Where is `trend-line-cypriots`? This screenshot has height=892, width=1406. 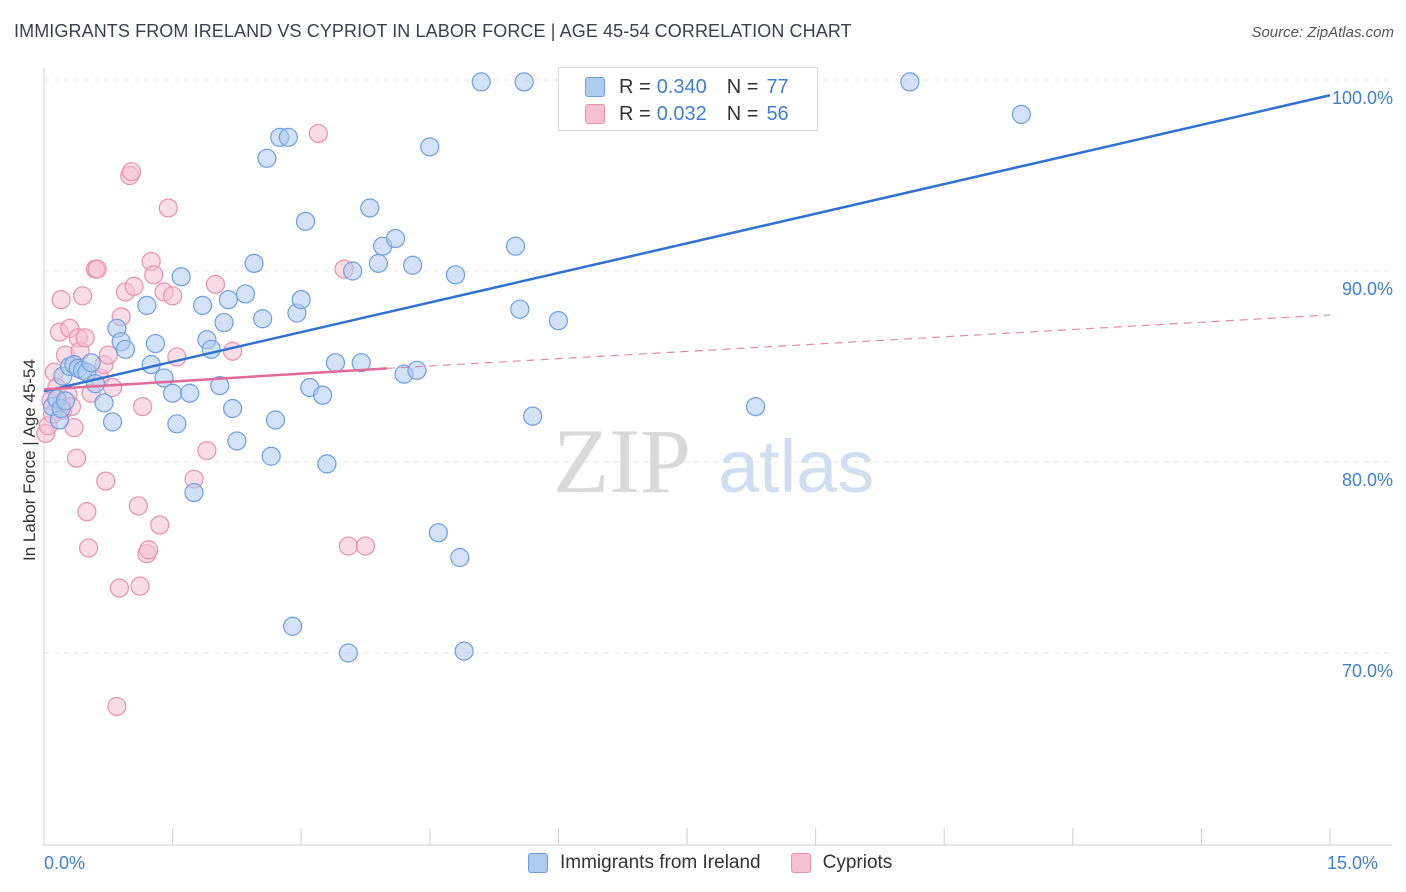 trend-line-cypriots is located at coordinates (215, 379).